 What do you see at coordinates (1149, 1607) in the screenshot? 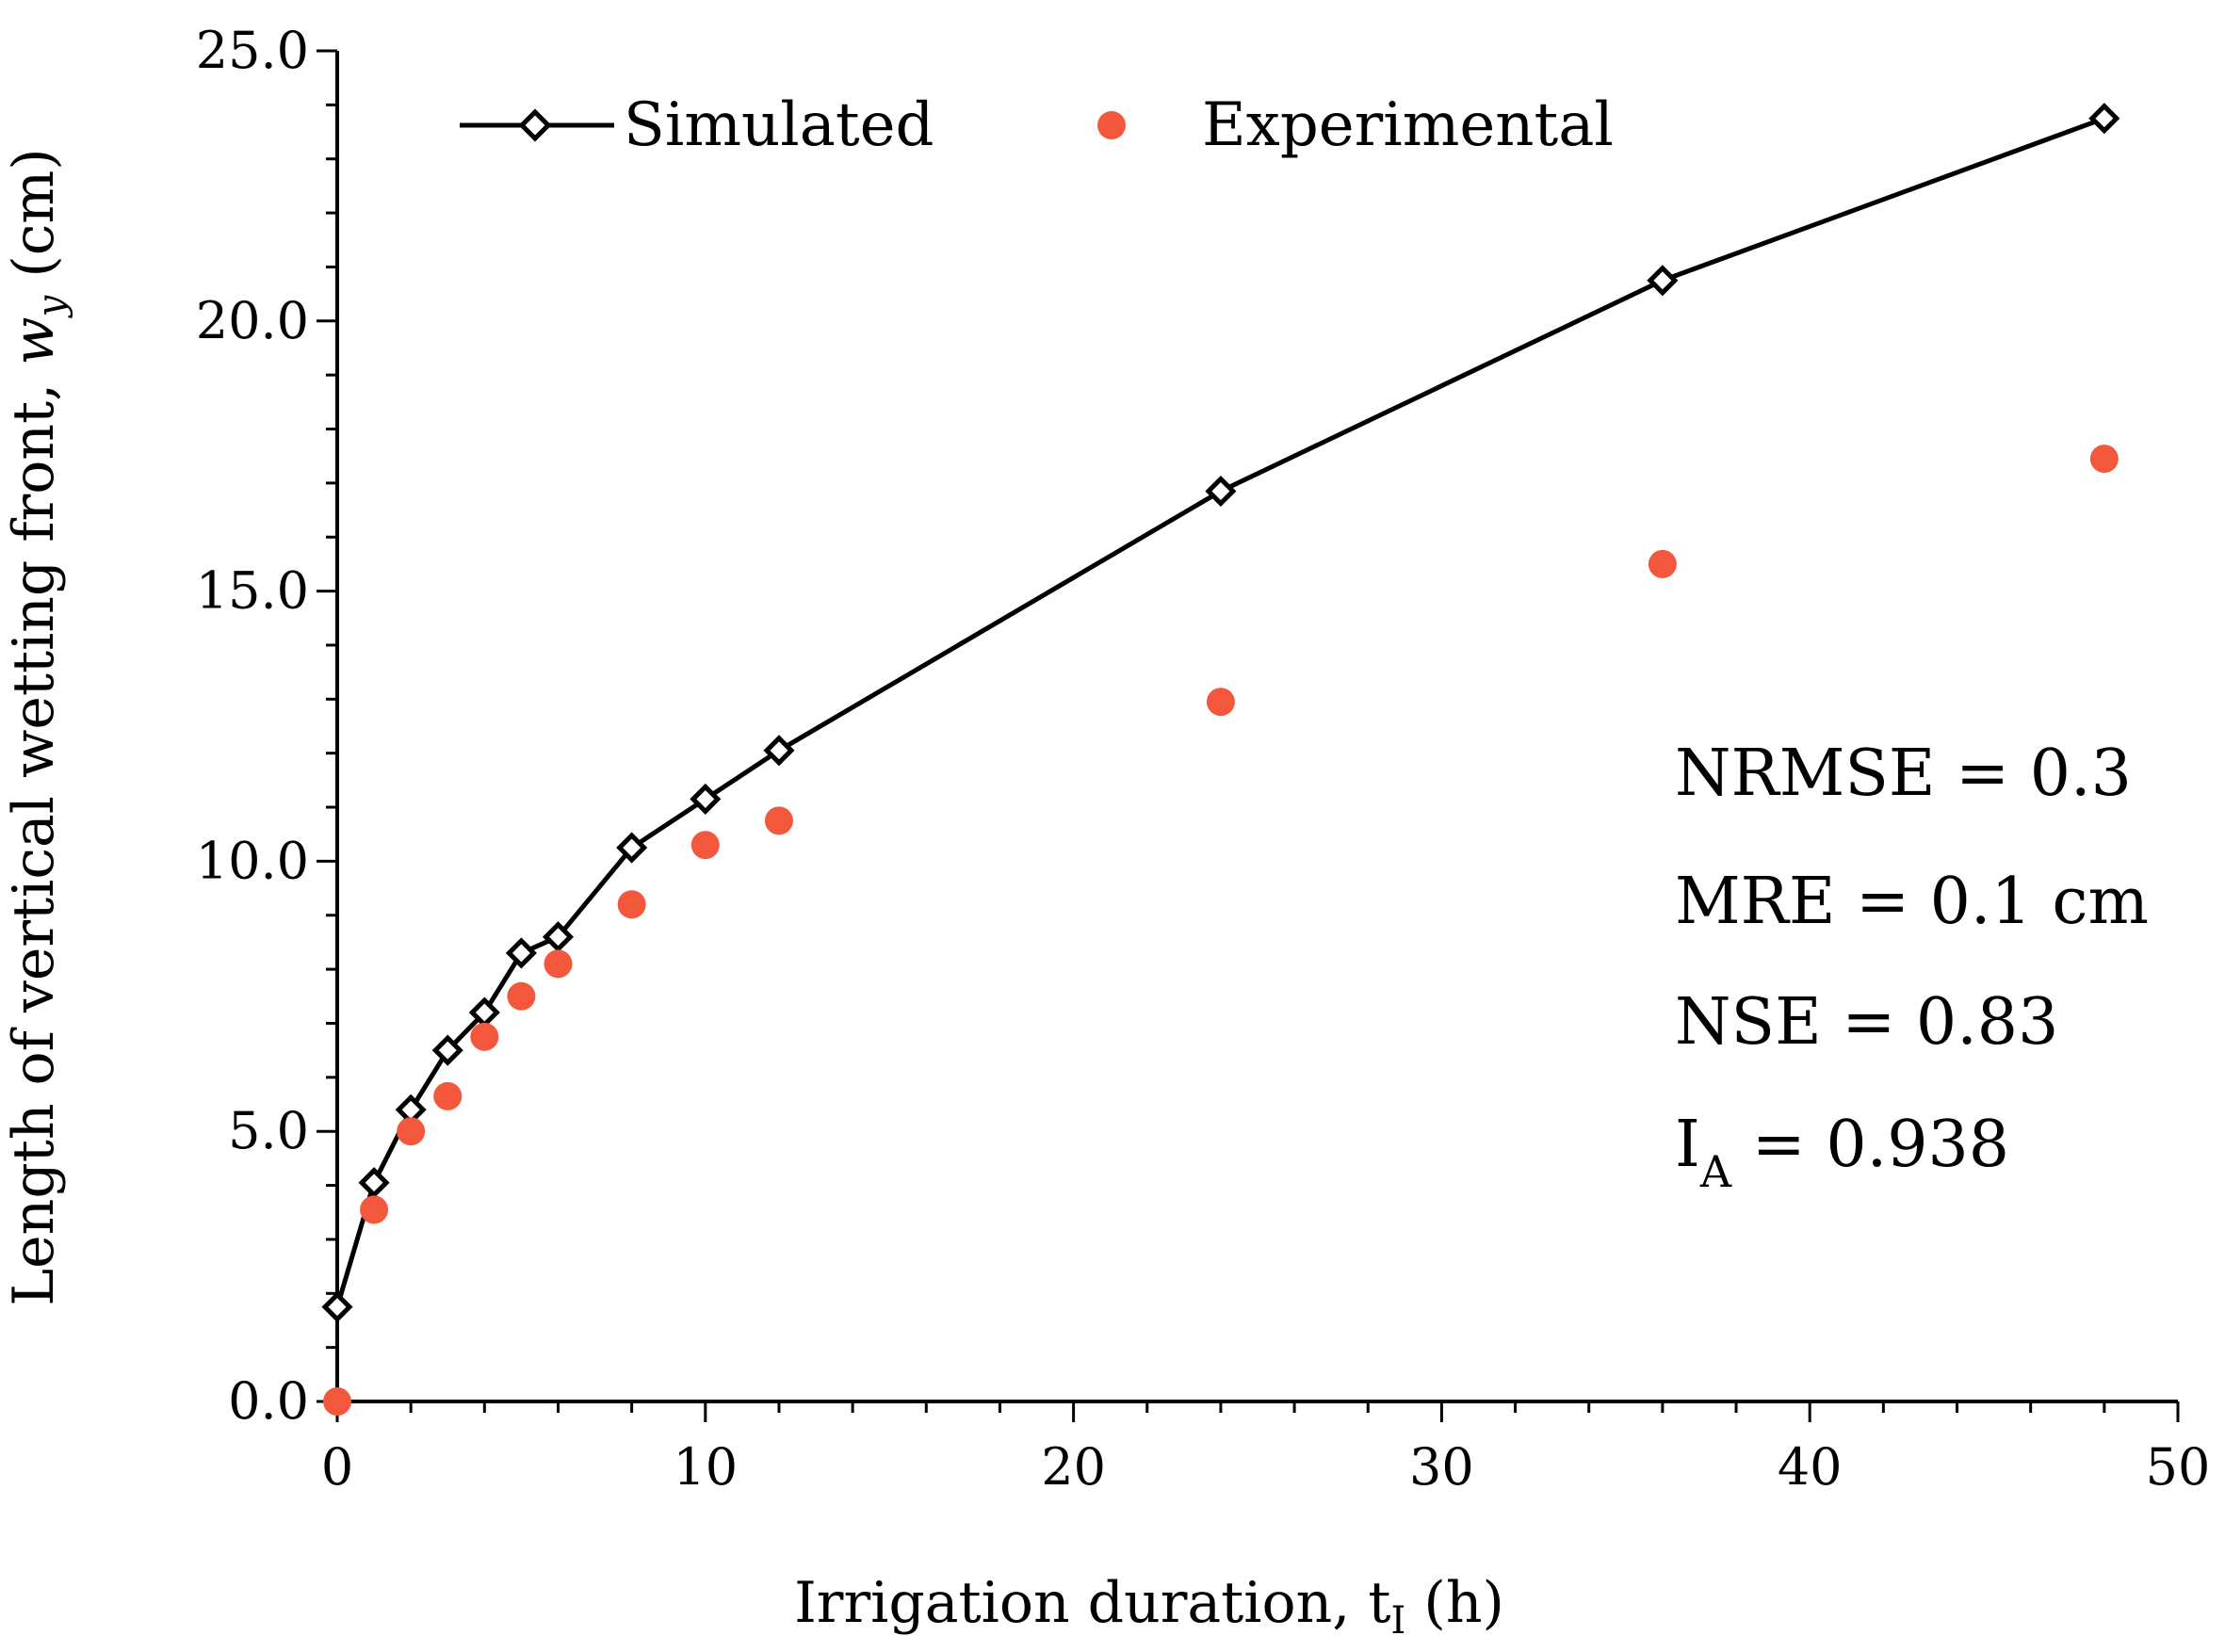
I see `x-axis-title: Irrigation duration, tI (h)` at bounding box center [1149, 1607].